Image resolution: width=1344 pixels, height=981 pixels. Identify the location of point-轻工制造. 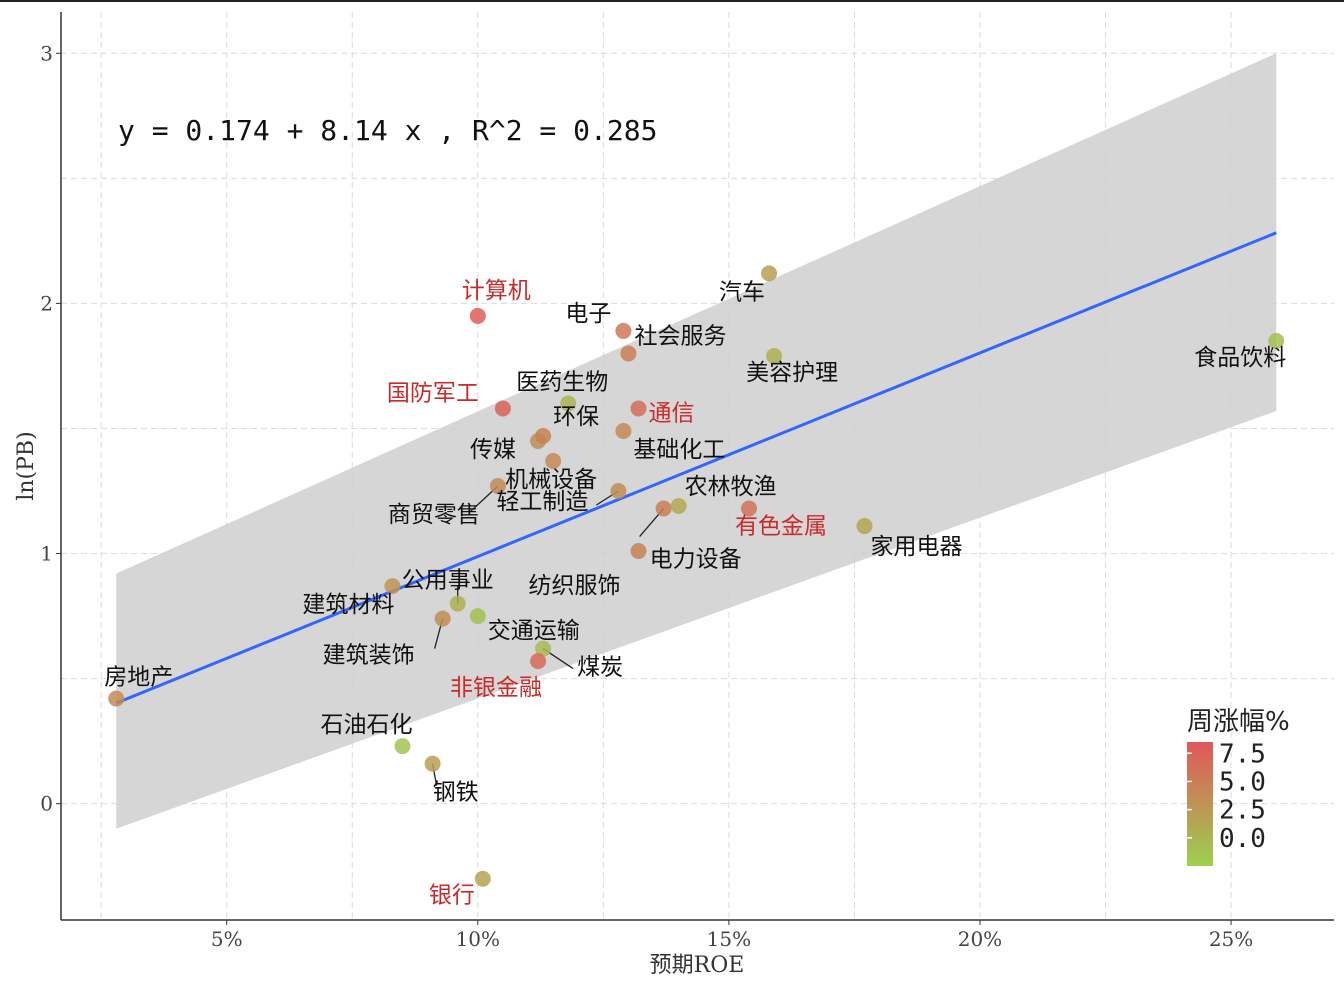
(618, 491).